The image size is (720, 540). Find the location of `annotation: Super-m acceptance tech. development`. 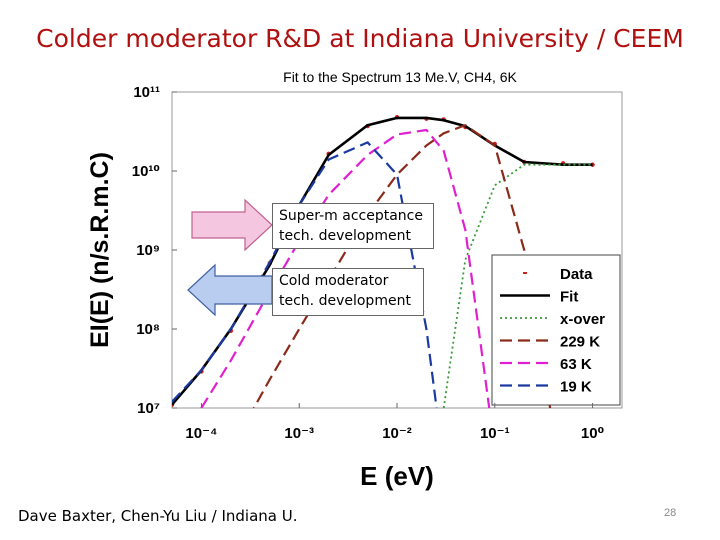

annotation: Super-m acceptance tech. development is located at coordinates (353, 226).